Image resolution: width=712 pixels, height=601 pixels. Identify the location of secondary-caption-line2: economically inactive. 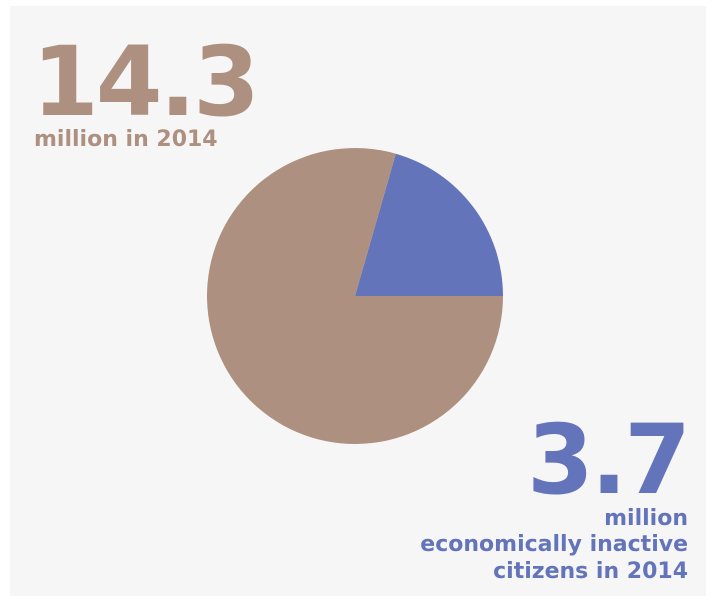
(554, 545).